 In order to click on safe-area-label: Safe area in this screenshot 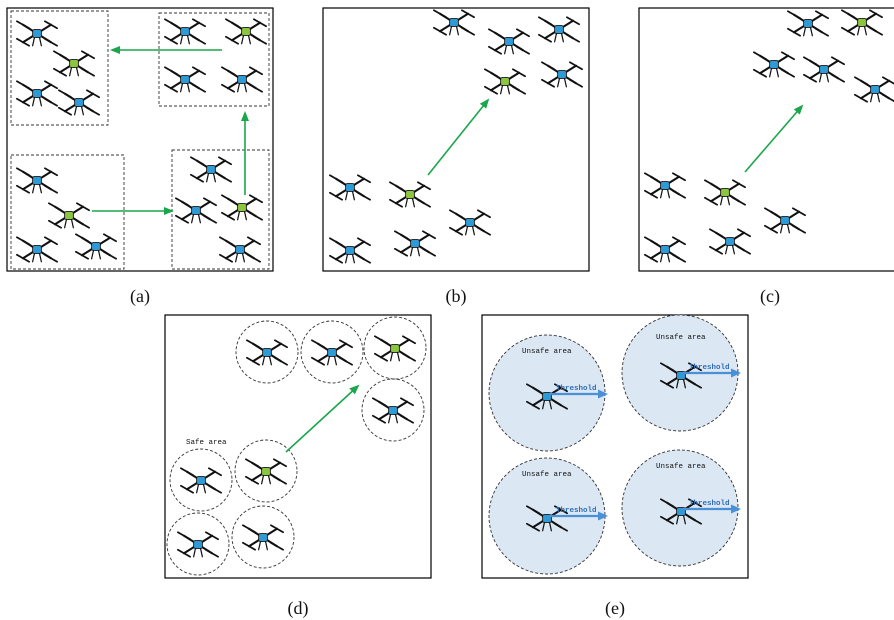, I will do `click(206, 443)`.